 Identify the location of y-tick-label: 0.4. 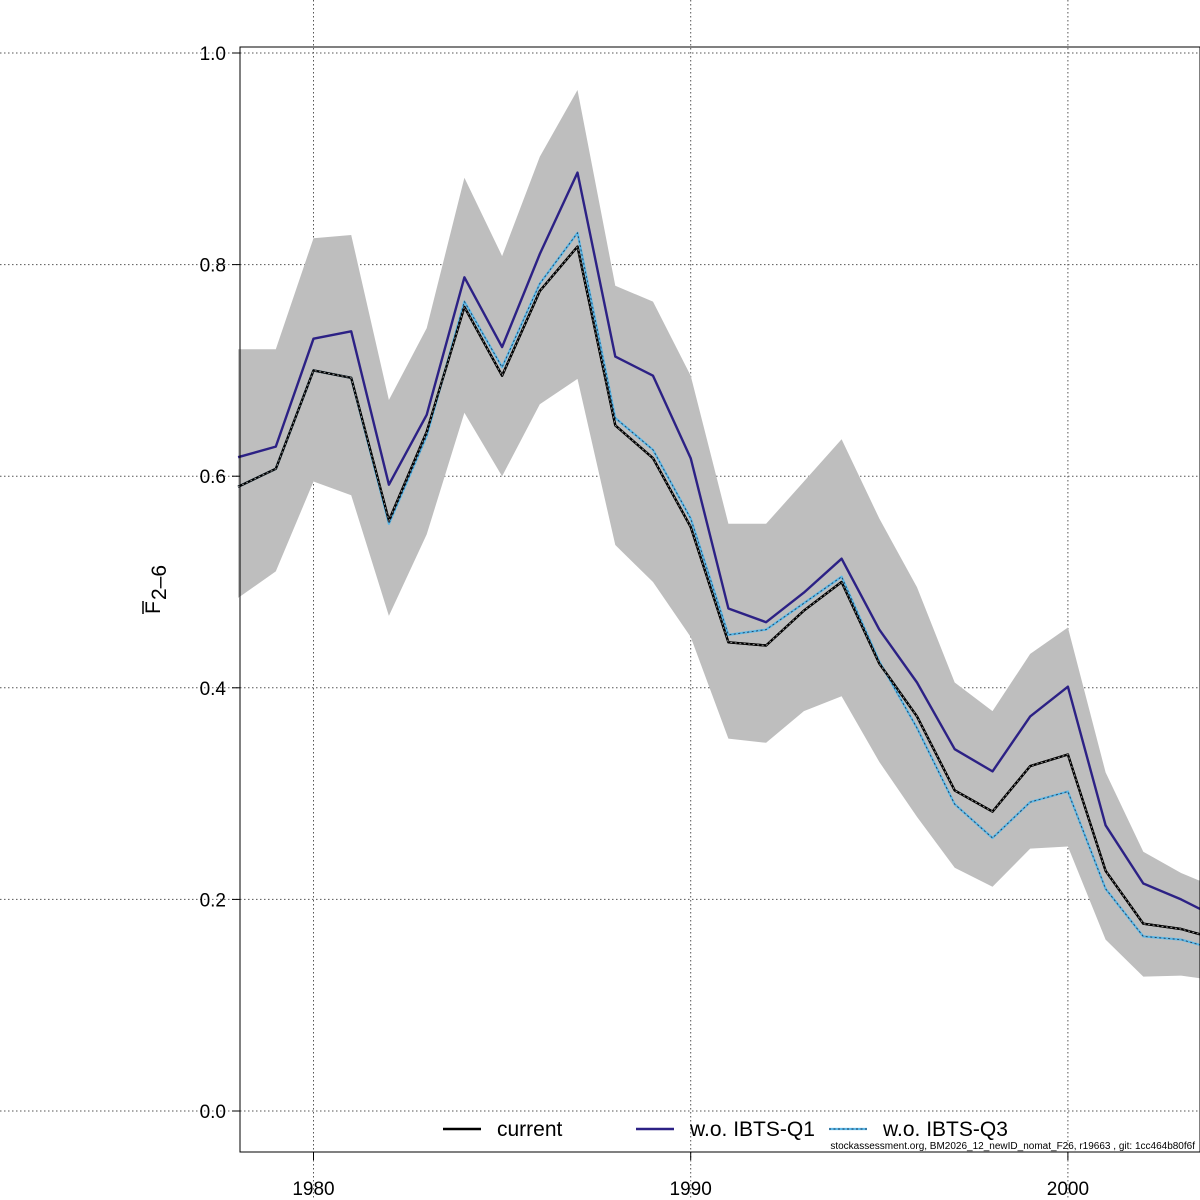
(213, 689).